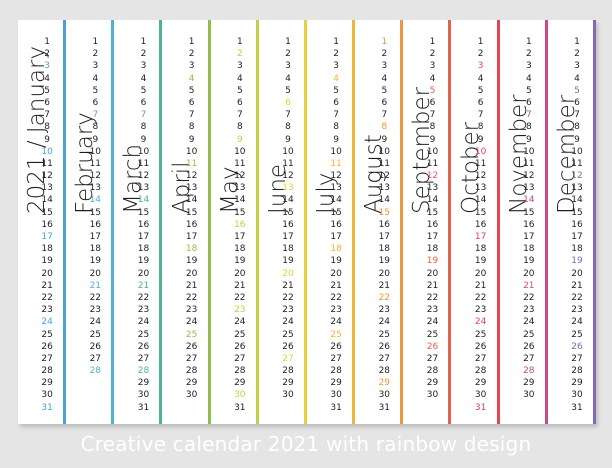  What do you see at coordinates (95, 163) in the screenshot?
I see `day-number: 11` at bounding box center [95, 163].